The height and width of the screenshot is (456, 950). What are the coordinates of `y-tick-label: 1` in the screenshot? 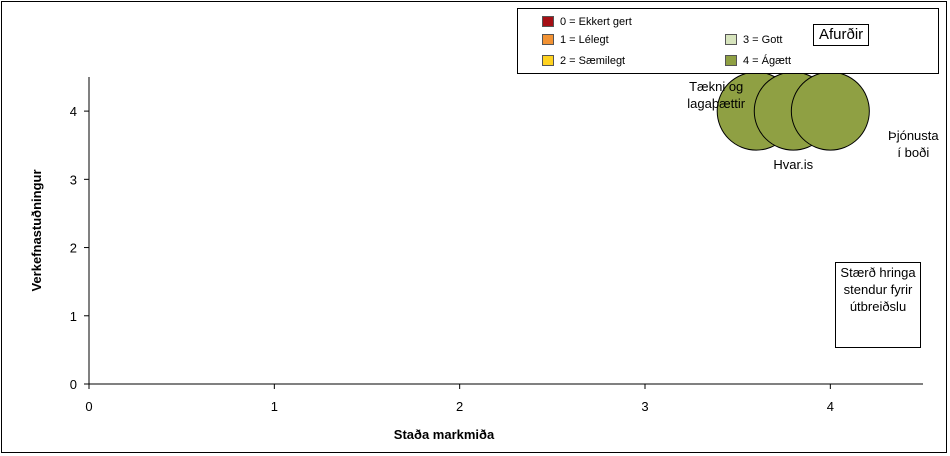 It's located at (73, 316).